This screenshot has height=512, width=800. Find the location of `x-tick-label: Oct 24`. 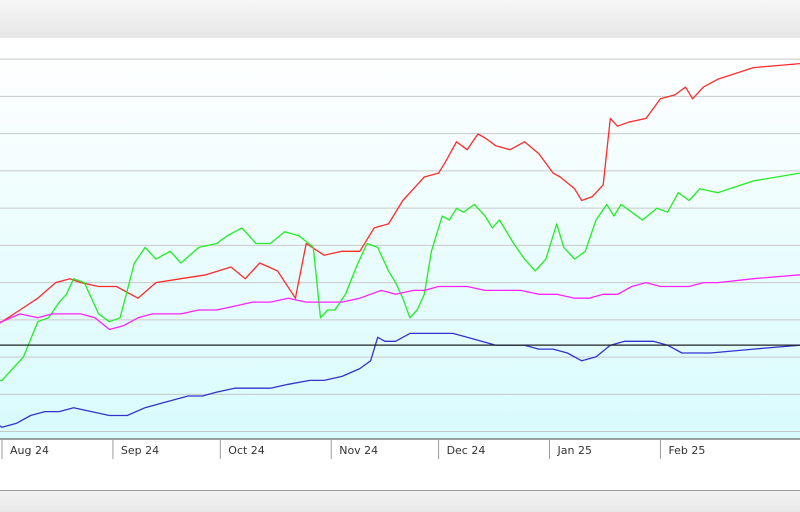

x-tick-label: Oct 24 is located at coordinates (246, 450).